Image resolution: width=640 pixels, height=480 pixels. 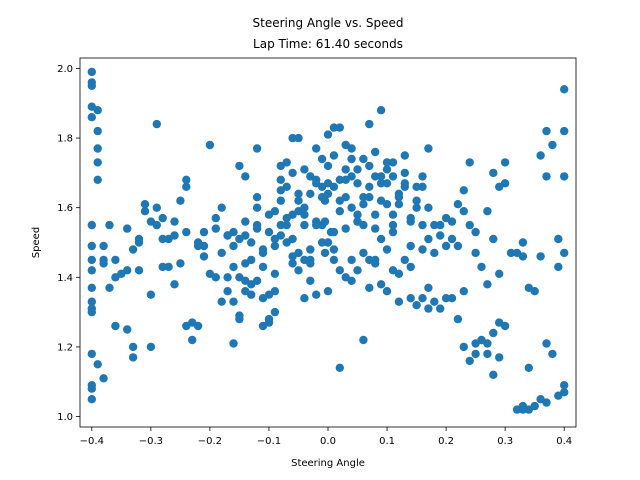 What do you see at coordinates (564, 441) in the screenshot?
I see `x-tick-label: 0.4` at bounding box center [564, 441].